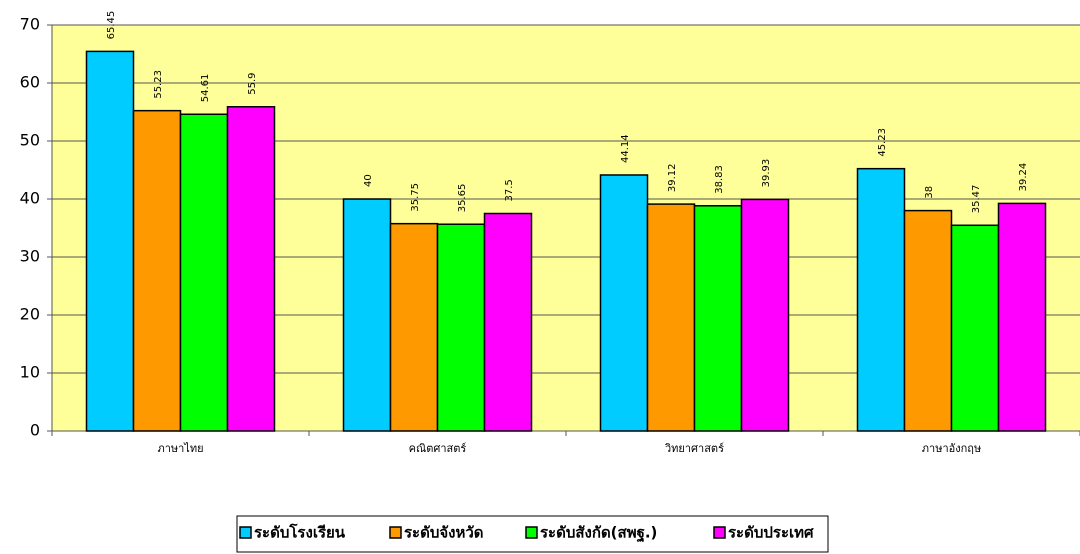  What do you see at coordinates (158, 84) in the screenshot?
I see `value-label: 55.23` at bounding box center [158, 84].